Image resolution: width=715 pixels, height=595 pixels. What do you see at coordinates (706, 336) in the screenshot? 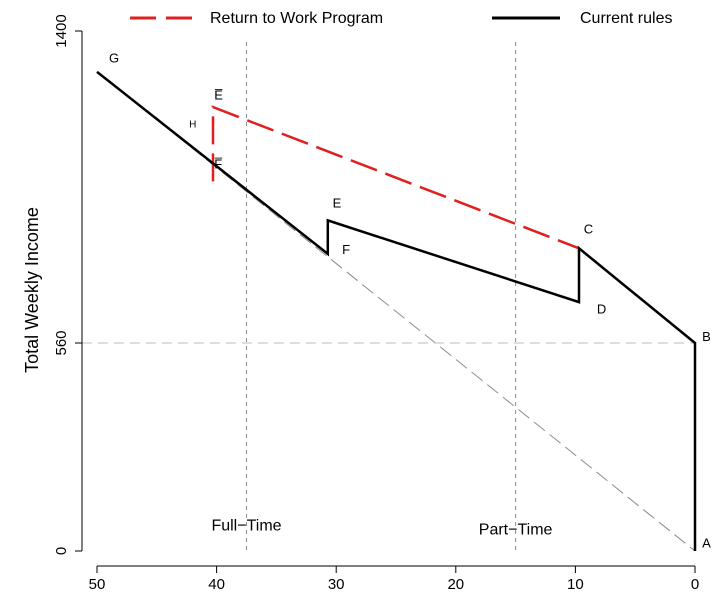
I see `point-label-9: B` at bounding box center [706, 336].